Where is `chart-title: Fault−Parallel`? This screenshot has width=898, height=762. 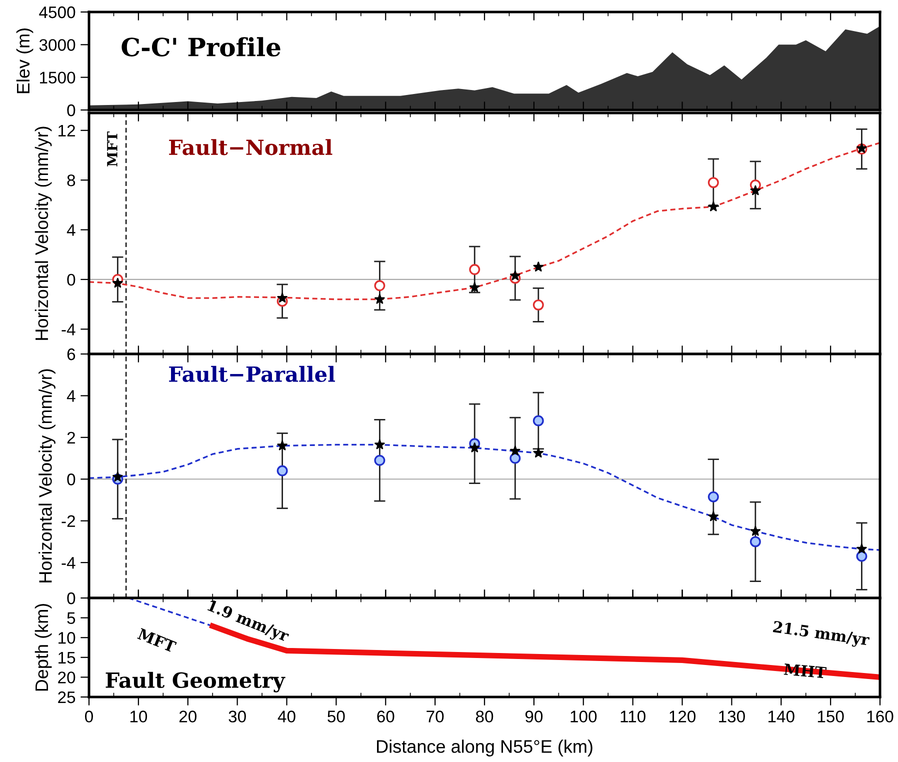 chart-title: Fault−Parallel is located at coordinates (252, 374).